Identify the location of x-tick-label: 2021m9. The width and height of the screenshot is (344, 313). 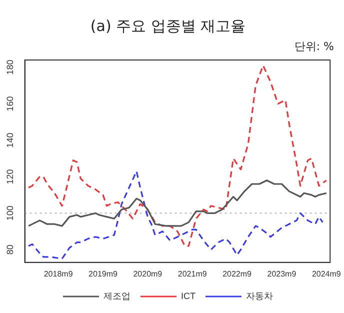
(193, 273).